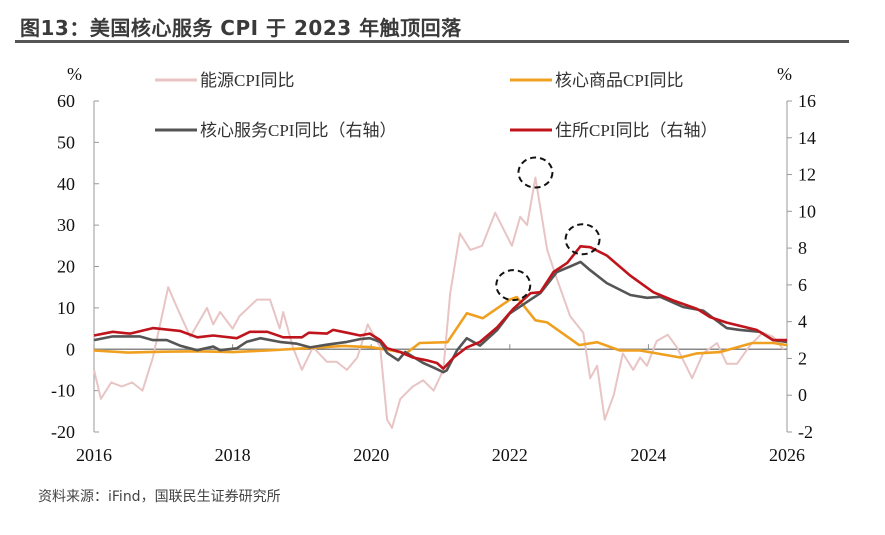  I want to click on legend-label-3: 核心服务CPI同比（右轴）, so click(298, 130).